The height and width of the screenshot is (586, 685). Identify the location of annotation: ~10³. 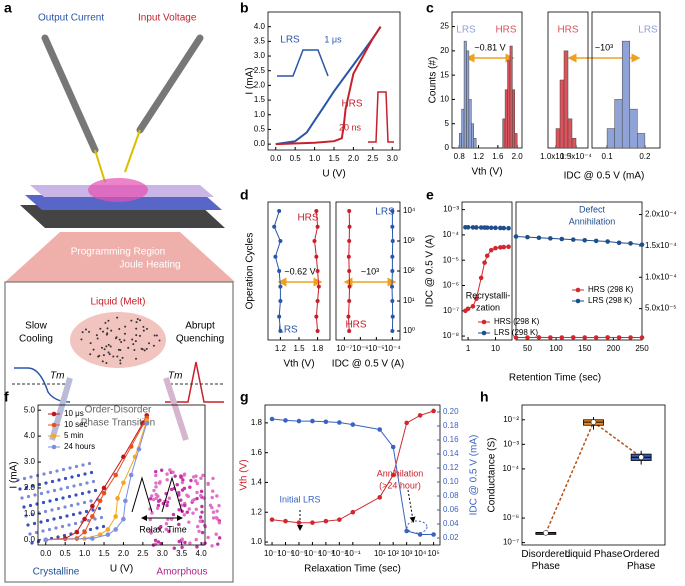
(604, 47).